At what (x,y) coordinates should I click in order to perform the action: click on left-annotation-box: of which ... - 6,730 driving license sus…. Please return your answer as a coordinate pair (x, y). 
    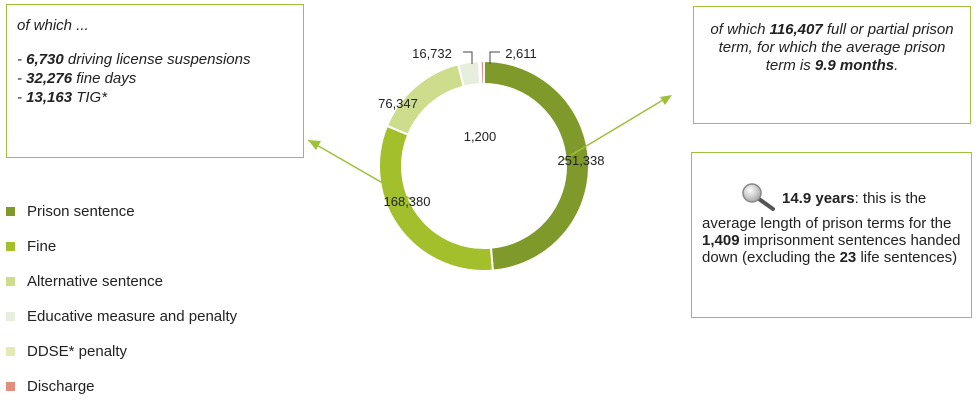
    Looking at the image, I should click on (155, 81).